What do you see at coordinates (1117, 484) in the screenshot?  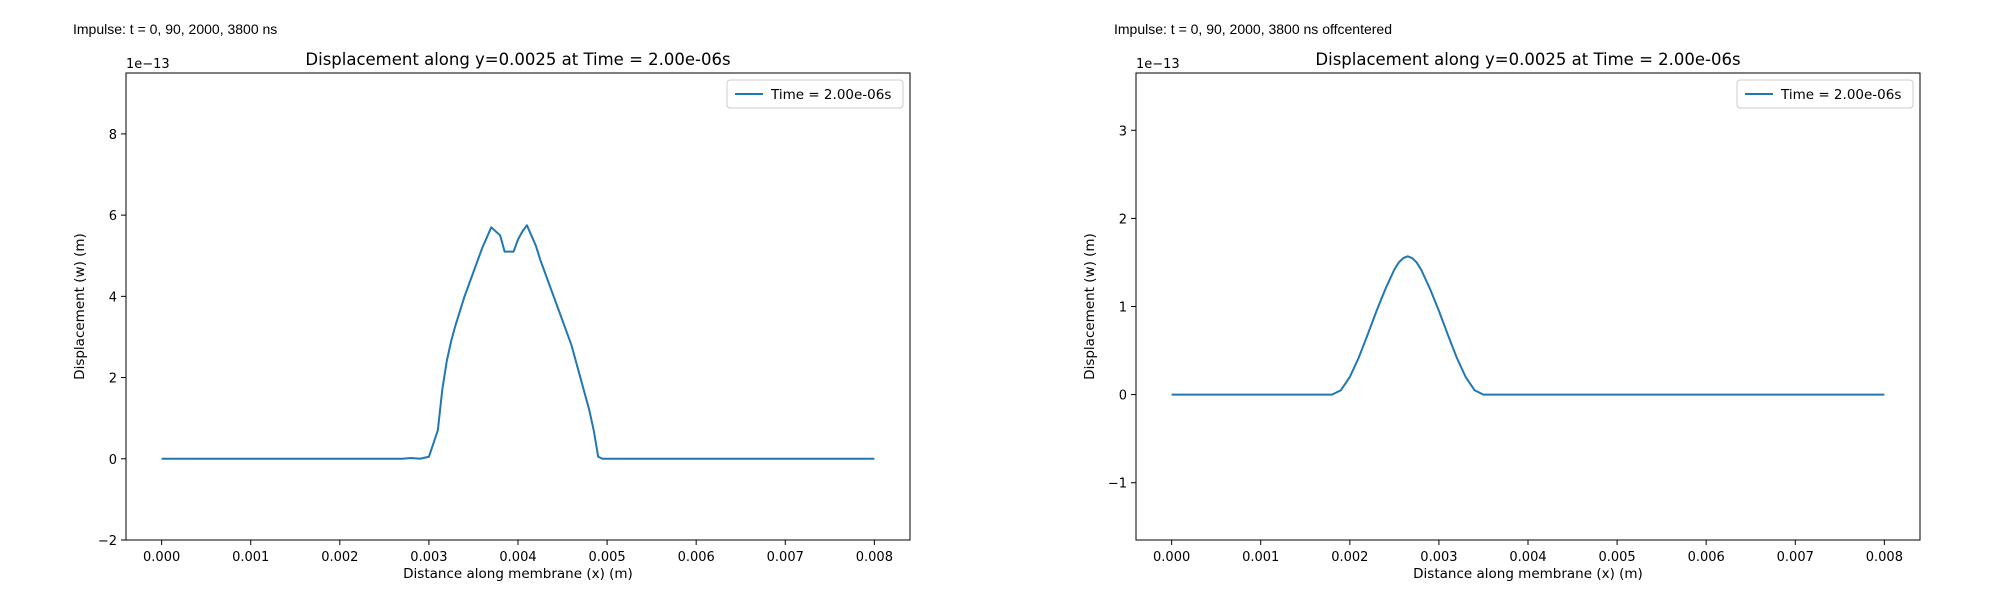 I see `y-tick-label: −1` at bounding box center [1117, 484].